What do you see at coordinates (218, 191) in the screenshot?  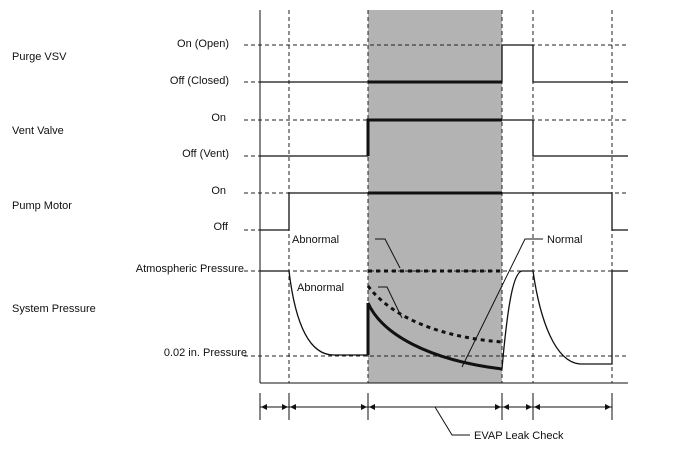 I see `pump-motor-high-label: On` at bounding box center [218, 191].